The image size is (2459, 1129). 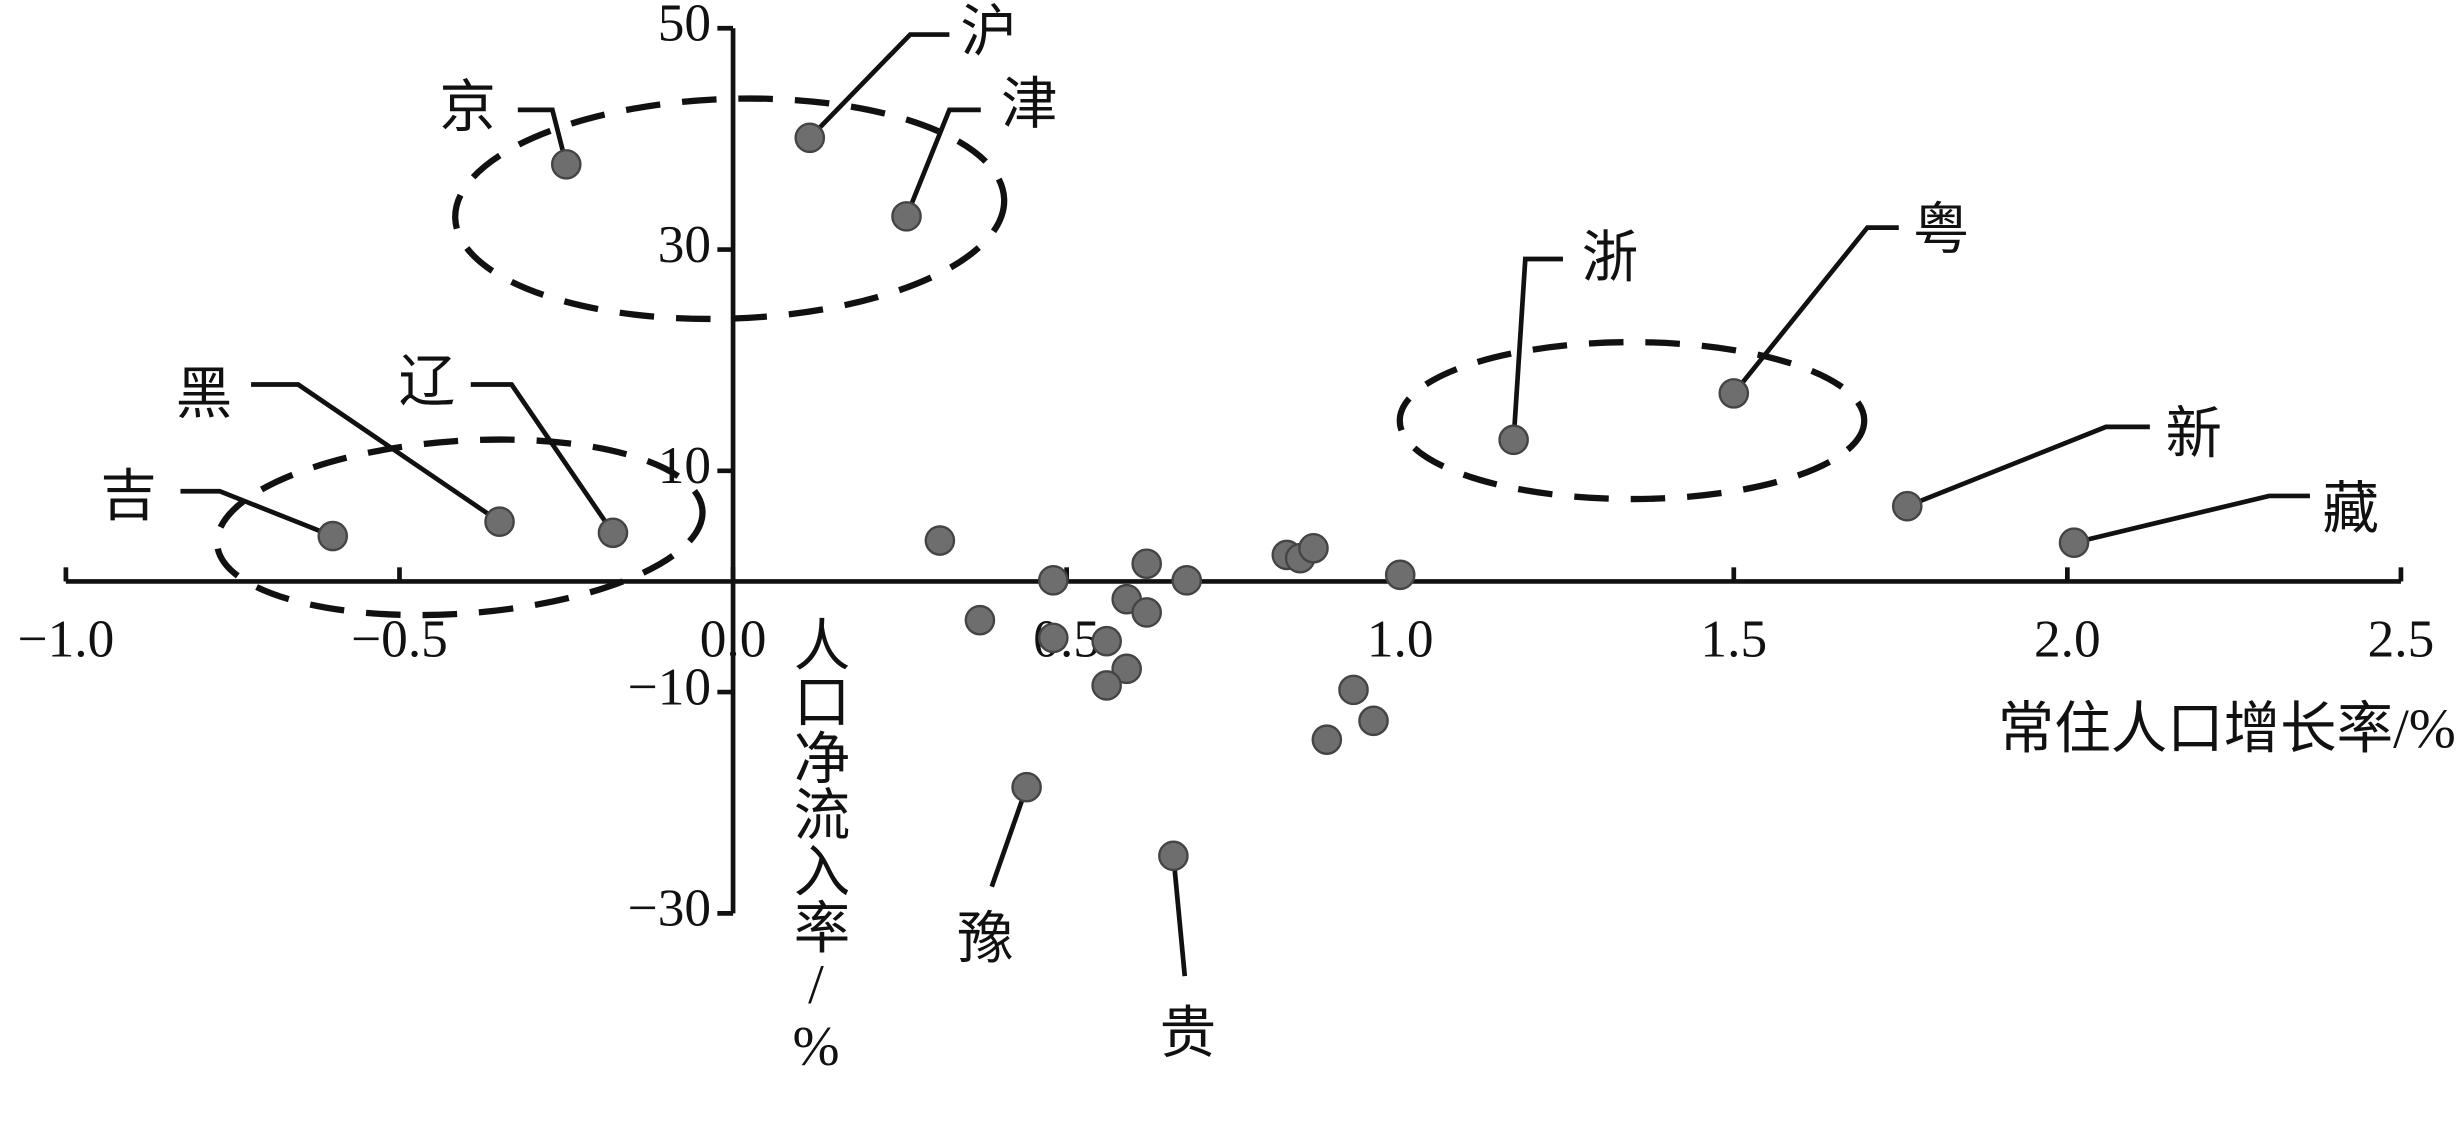 I want to click on point-label: 浙, so click(x=1610, y=259).